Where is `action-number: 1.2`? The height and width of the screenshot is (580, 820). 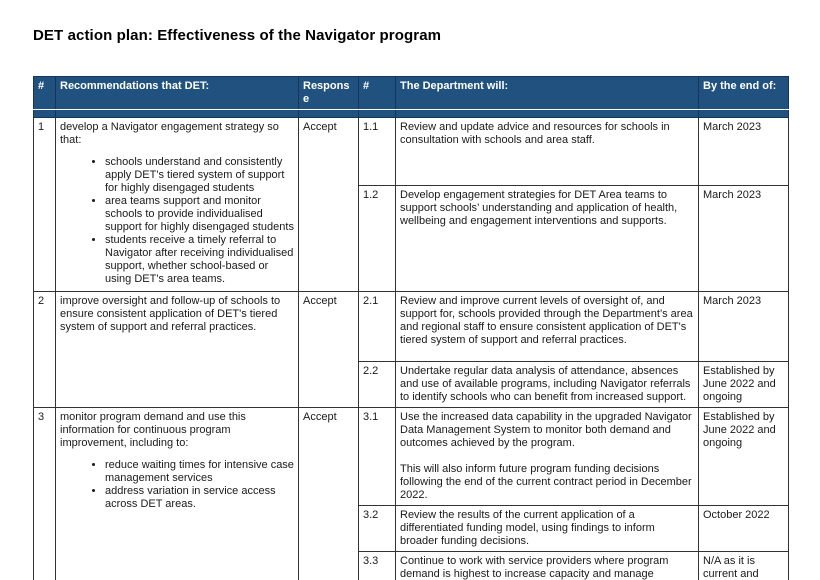
action-number: 1.2 is located at coordinates (377, 238).